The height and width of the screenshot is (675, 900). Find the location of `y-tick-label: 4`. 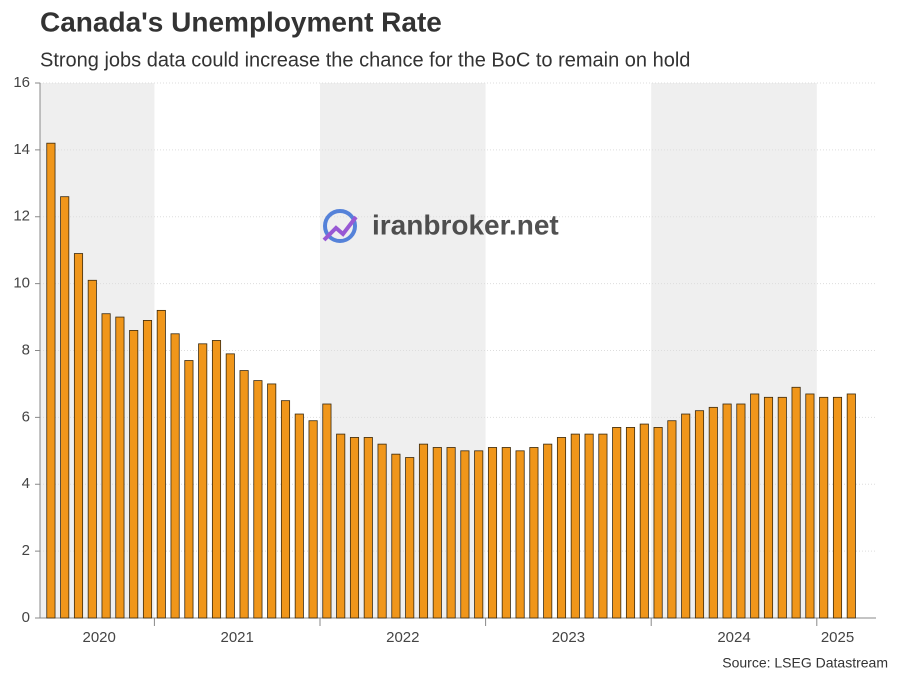

y-tick-label: 4 is located at coordinates (26, 483).